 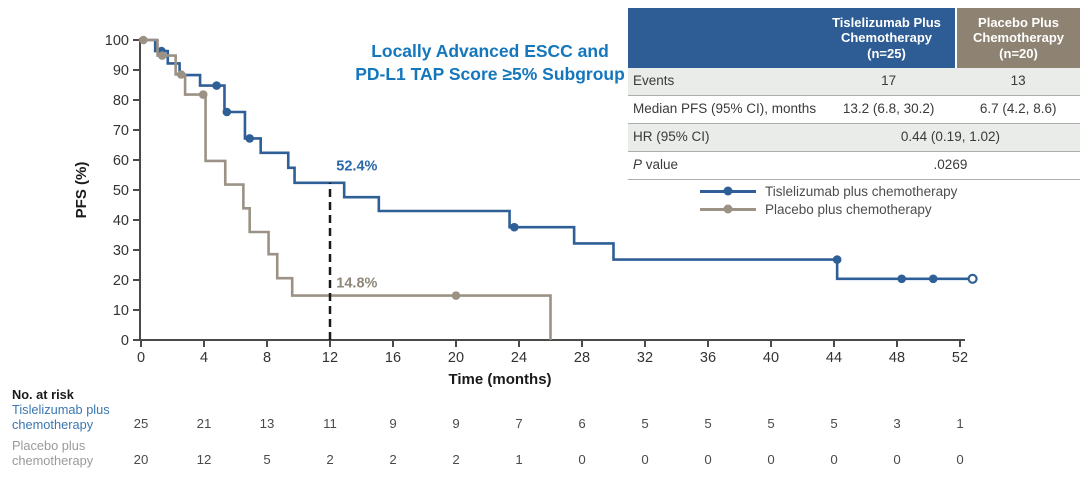 What do you see at coordinates (950, 164) in the screenshot?
I see `stats-row-pvalue-value: .0269` at bounding box center [950, 164].